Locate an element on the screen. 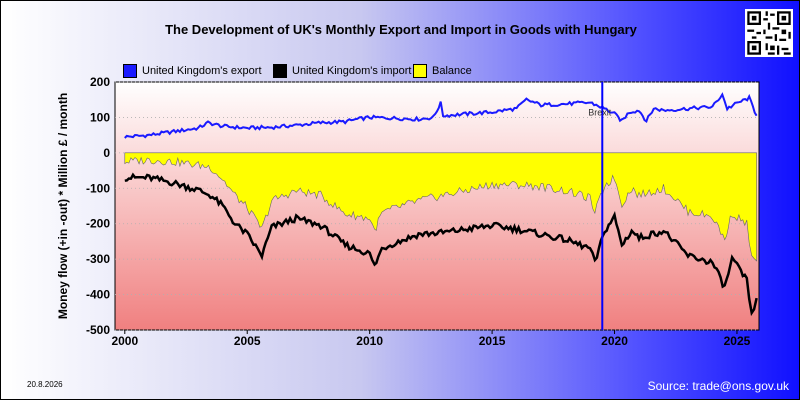  legend-swatch-balance is located at coordinates (420, 71).